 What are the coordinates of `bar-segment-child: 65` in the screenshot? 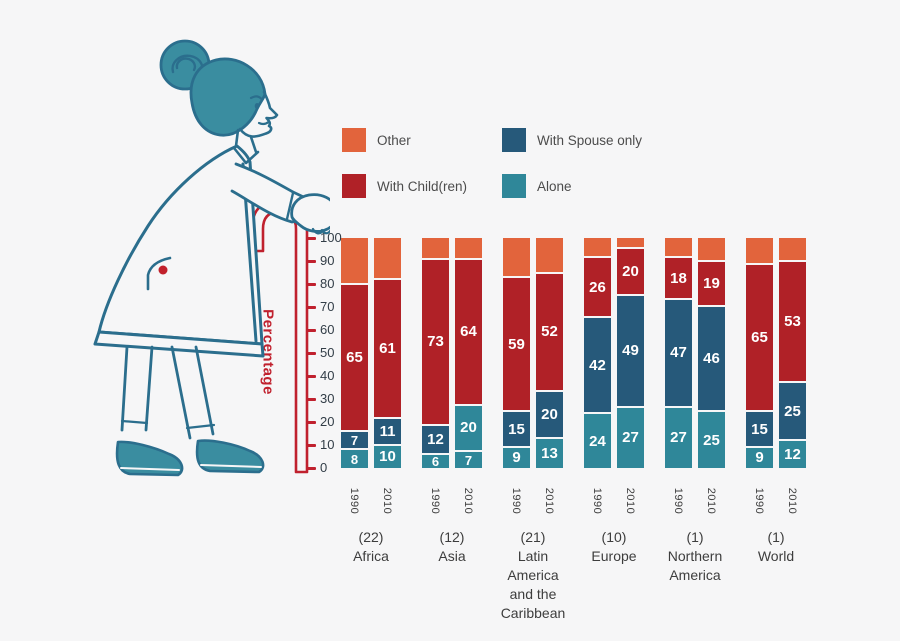 It's located at (354, 357).